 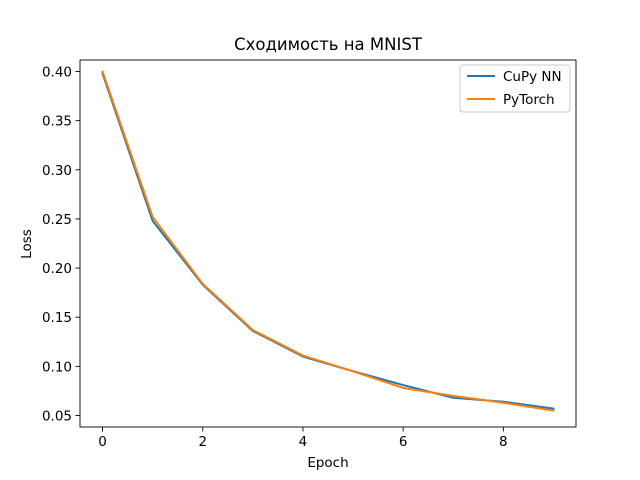 What do you see at coordinates (57, 122) in the screenshot?
I see `y-tick-label: 0.35` at bounding box center [57, 122].